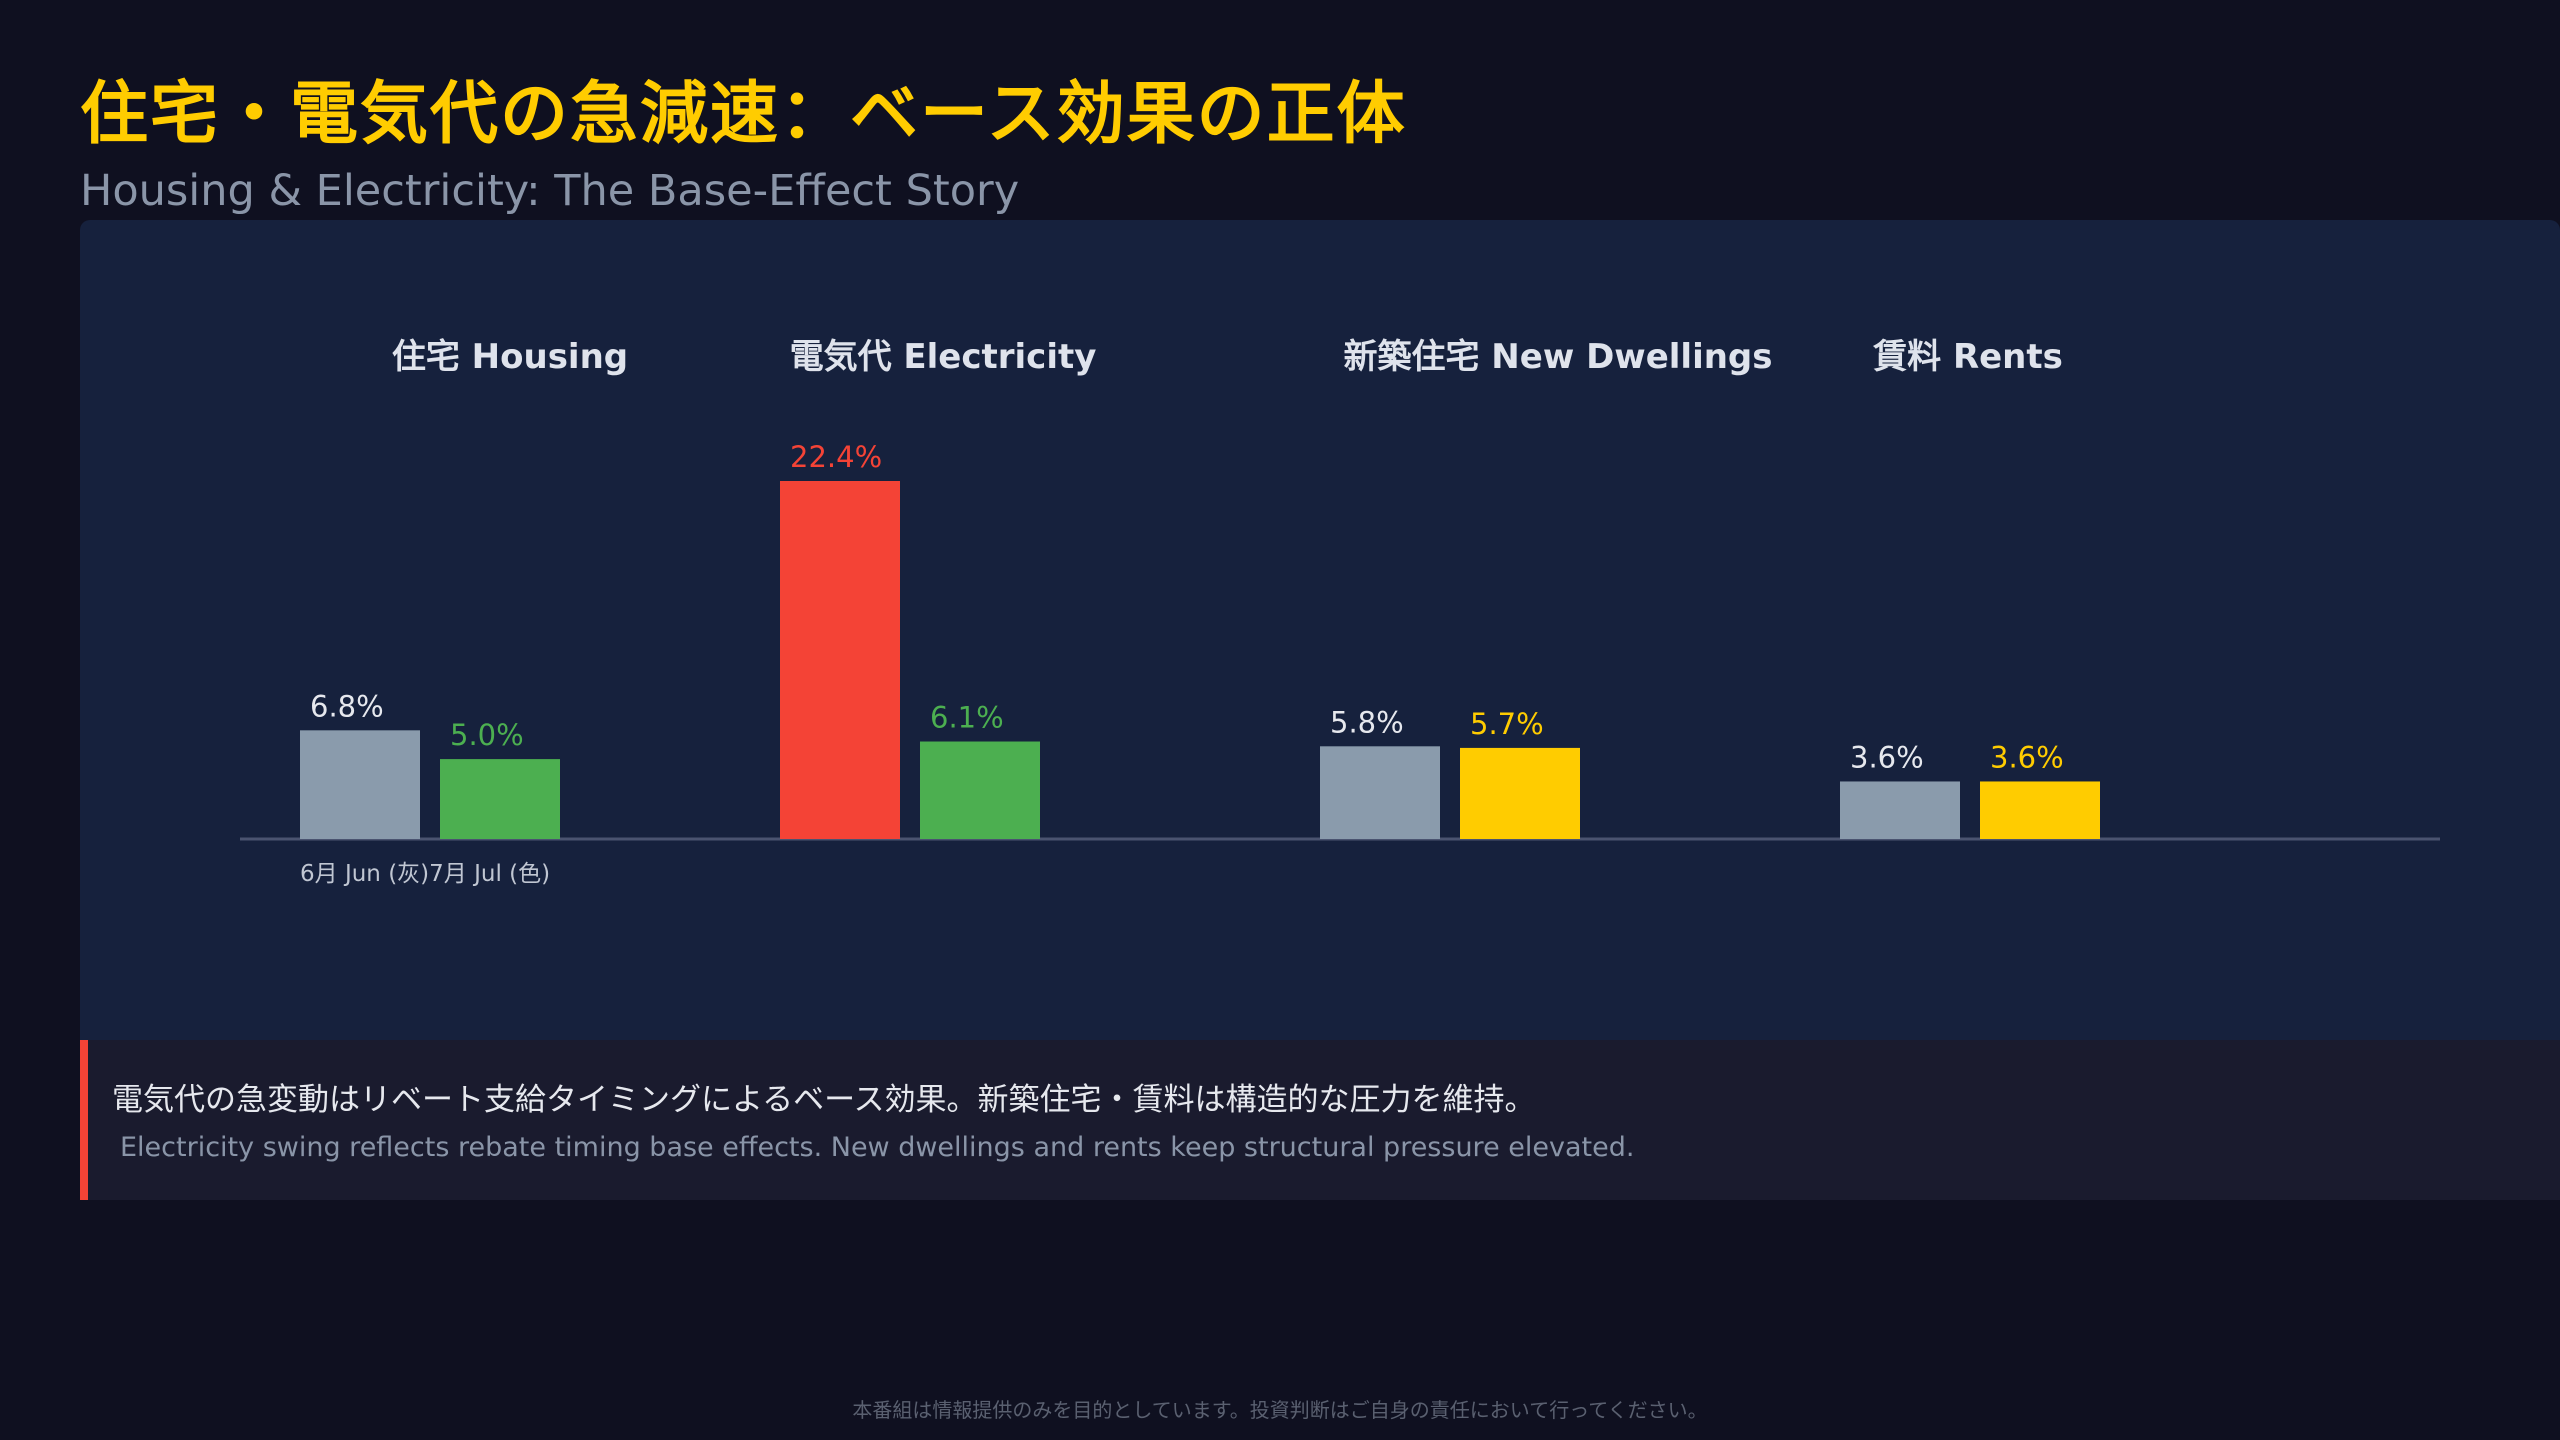 This screenshot has width=2560, height=1440. What do you see at coordinates (1967, 357) in the screenshot?
I see `category-label: 賃料 Rents` at bounding box center [1967, 357].